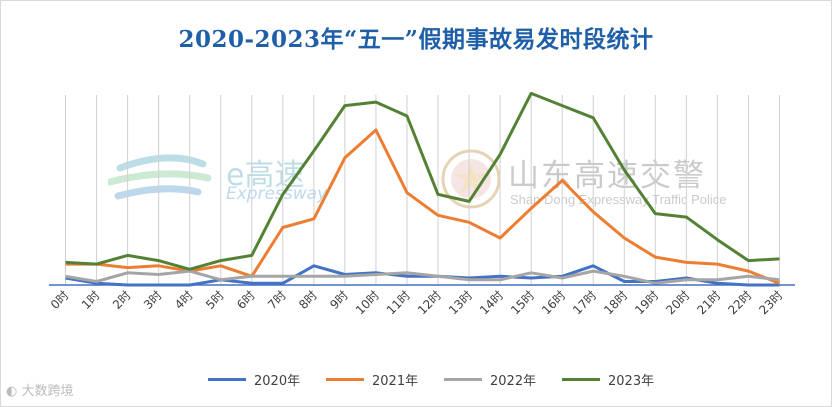 The width and height of the screenshot is (832, 407). What do you see at coordinates (739, 302) in the screenshot?
I see `x-tick-label: 22时` at bounding box center [739, 302].